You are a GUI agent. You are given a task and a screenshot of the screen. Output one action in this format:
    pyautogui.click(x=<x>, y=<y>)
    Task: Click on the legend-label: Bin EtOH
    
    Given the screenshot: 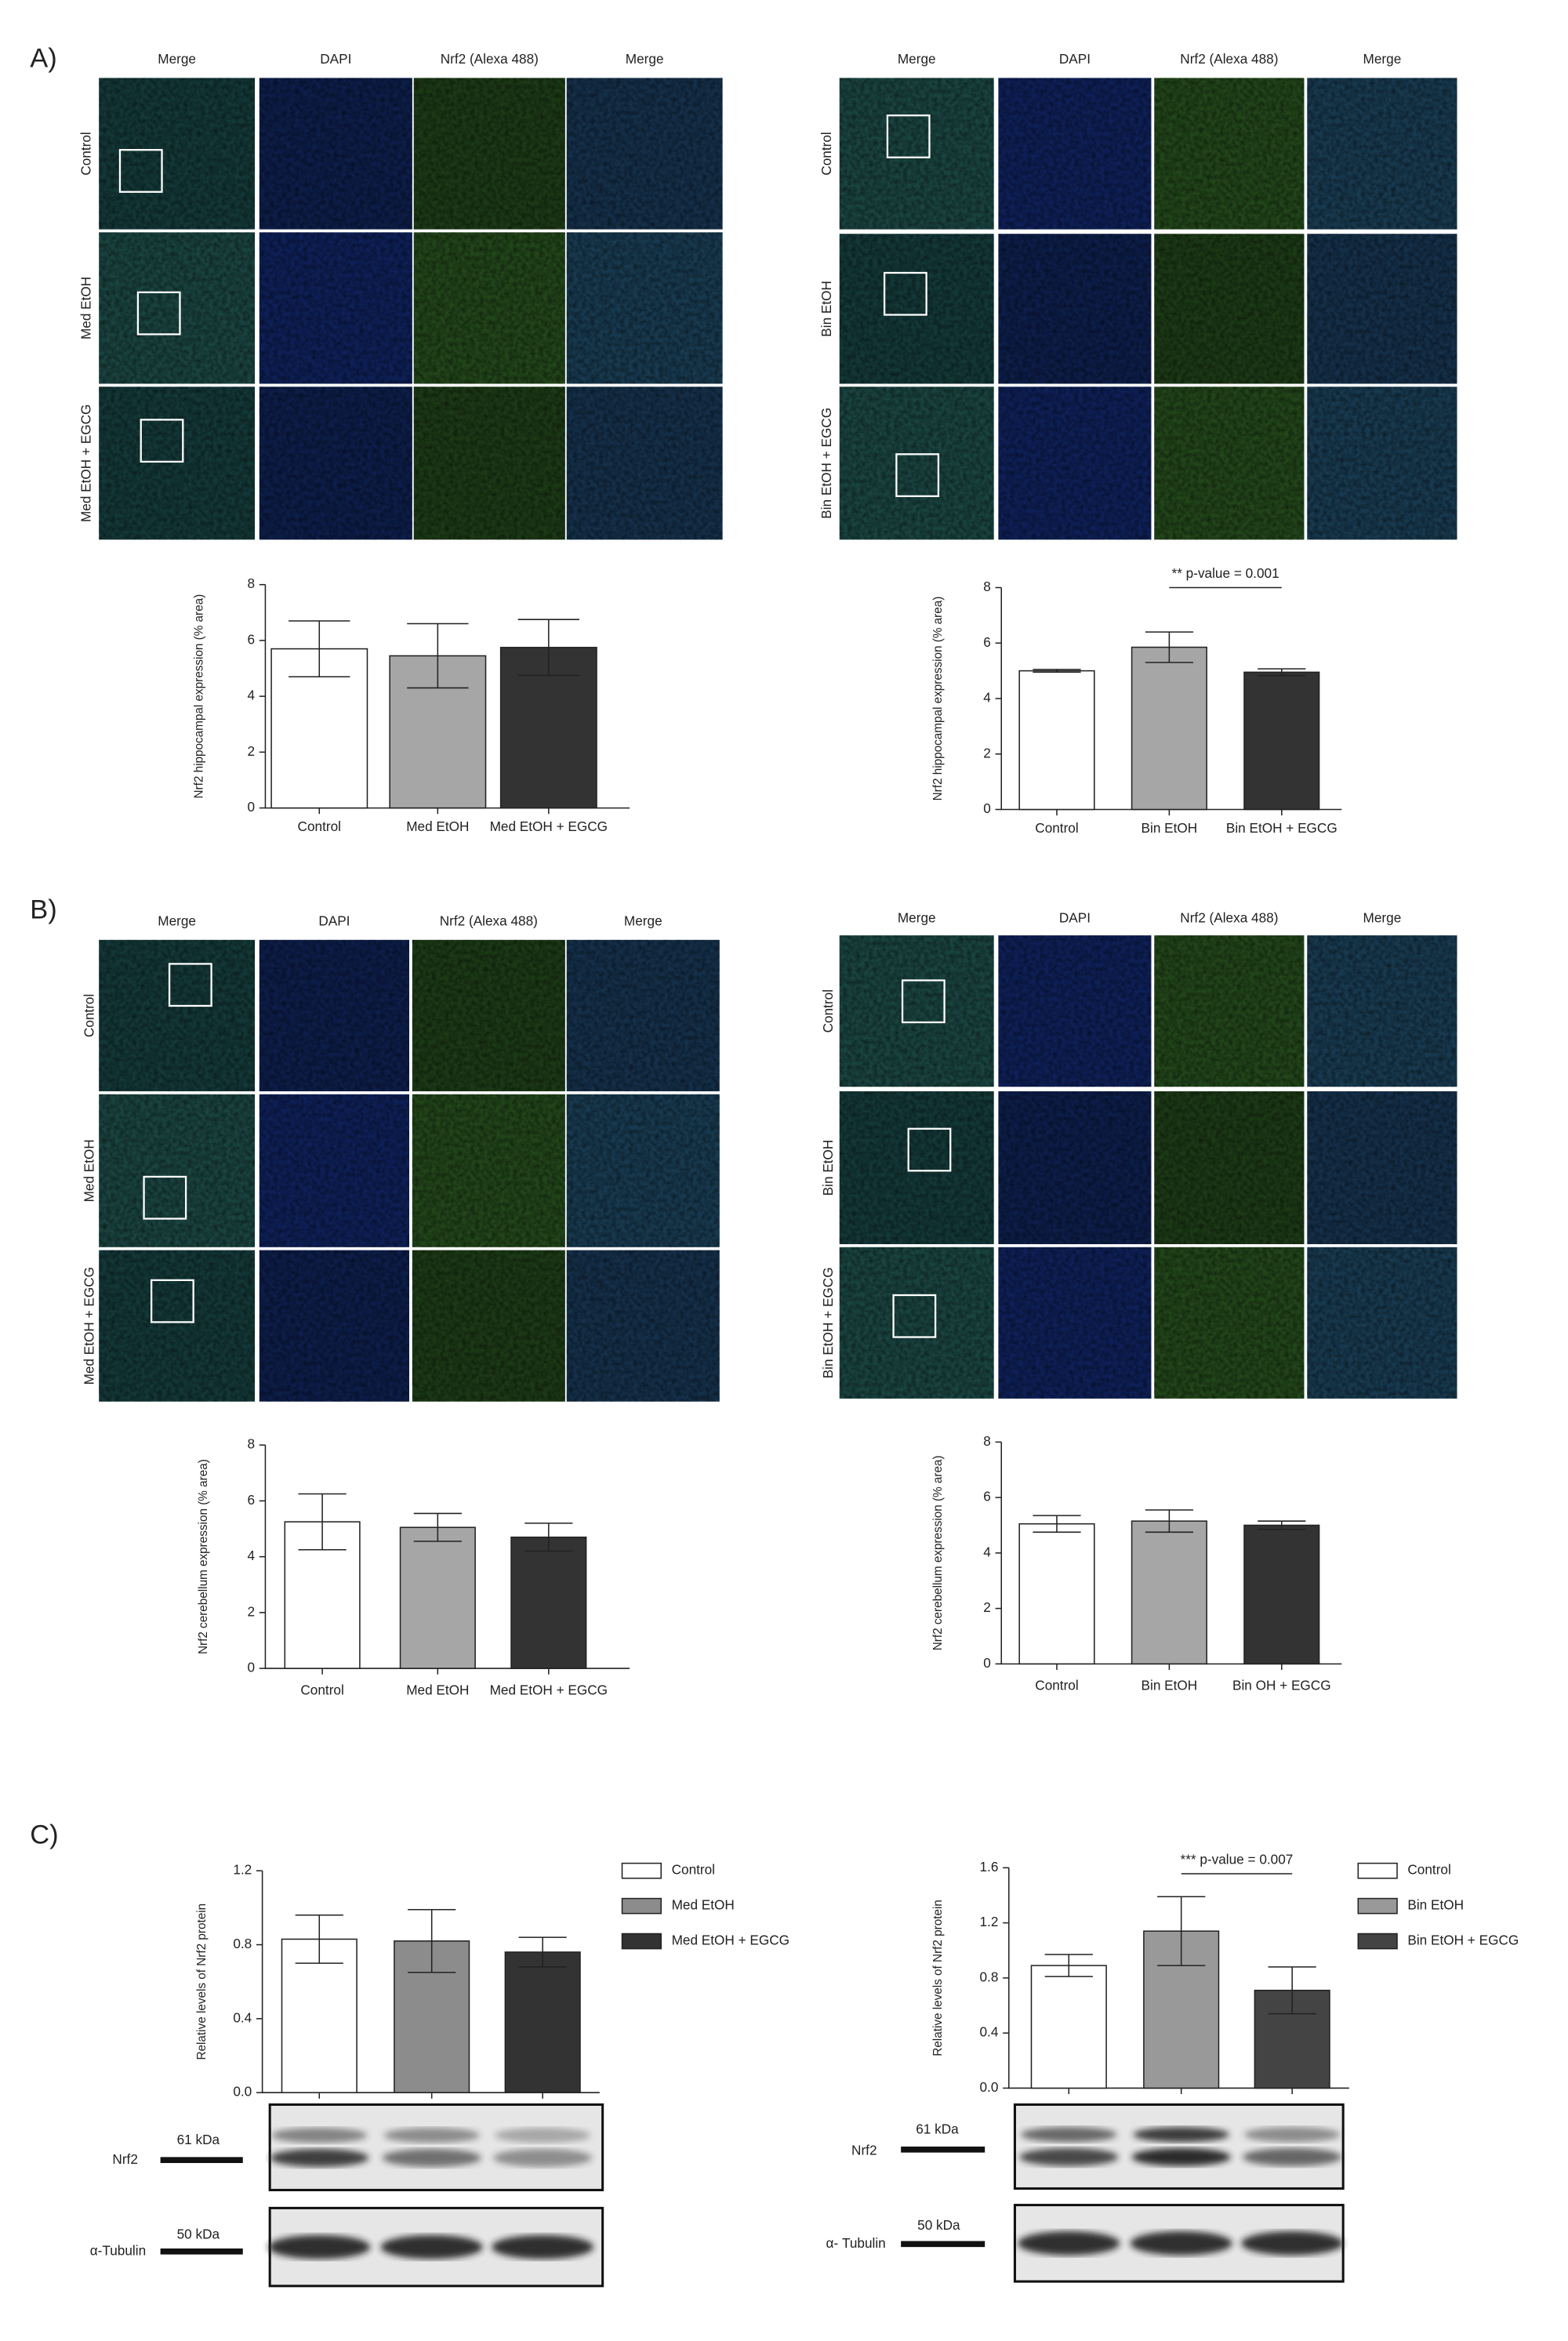 What is the action you would take?
    pyautogui.click(x=1435, y=1905)
    